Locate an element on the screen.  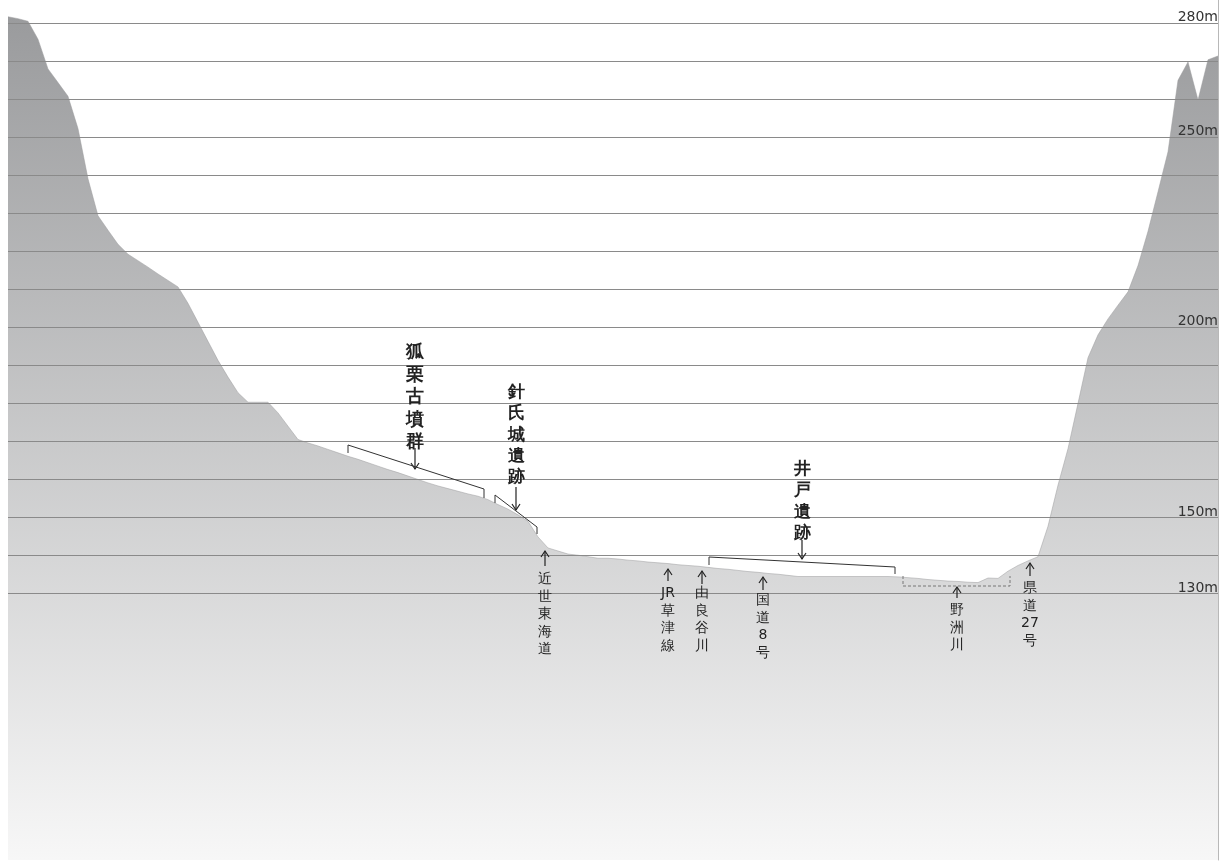
annotation: 県道27号 is located at coordinates (1030, 613).